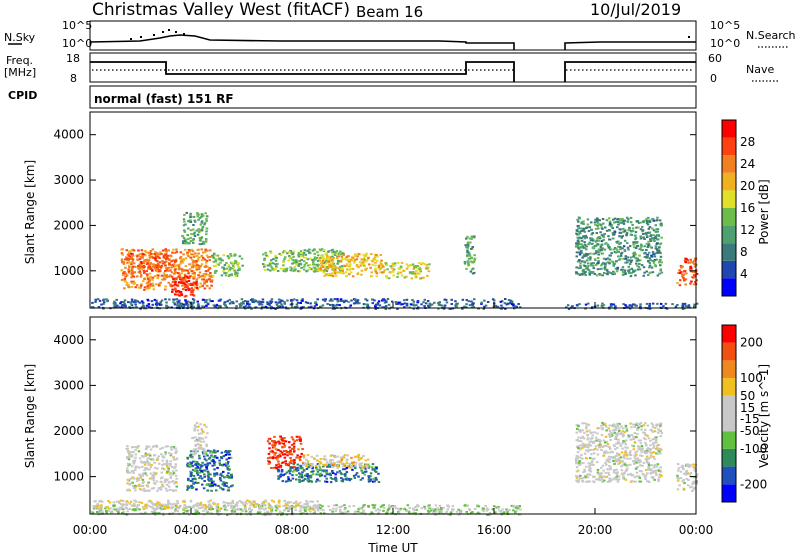 The image size is (800, 554). I want to click on frequency-panel: Freq. [MHz] 18 8 60 0 Nave, so click(391, 68).